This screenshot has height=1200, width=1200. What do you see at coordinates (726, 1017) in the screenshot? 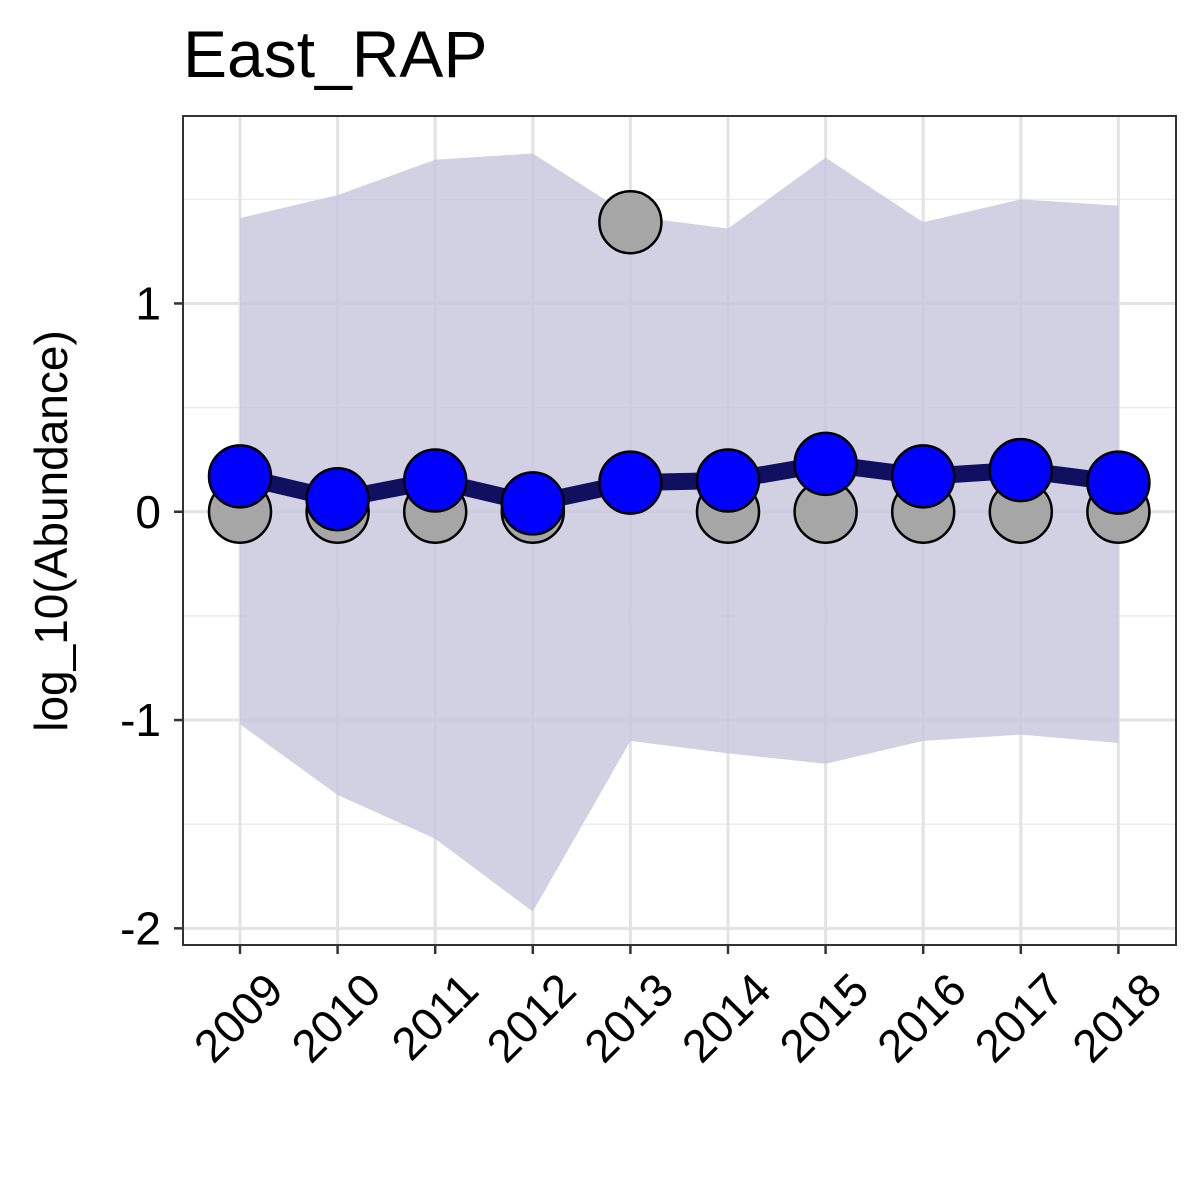
I see `x-tick-label: 2014` at bounding box center [726, 1017].